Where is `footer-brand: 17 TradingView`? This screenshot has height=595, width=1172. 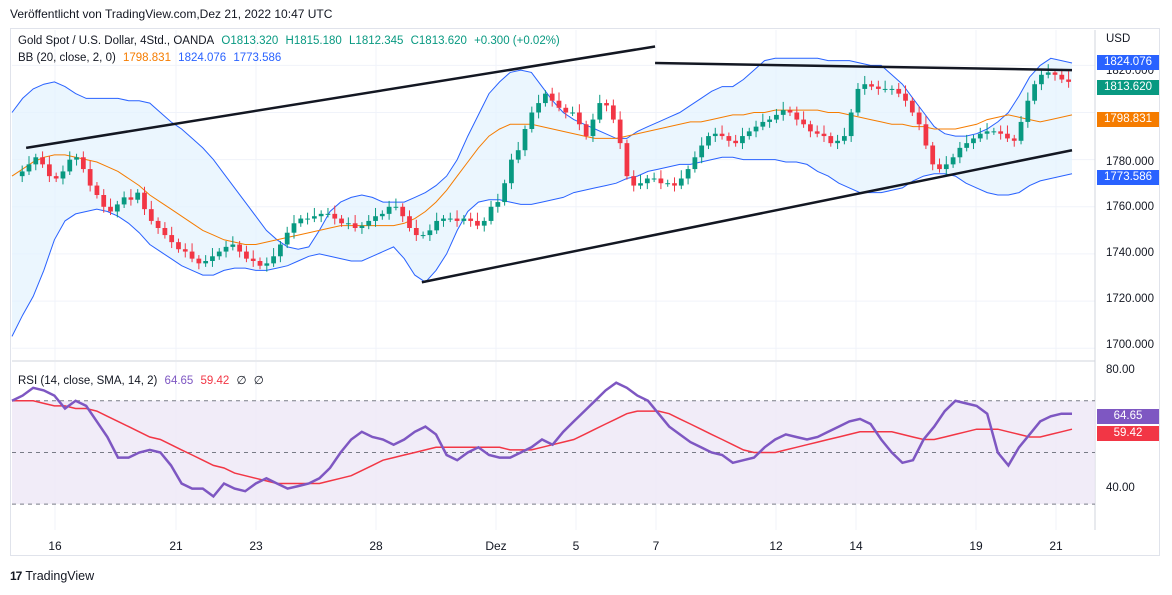 footer-brand: 17 TradingView is located at coordinates (52, 576).